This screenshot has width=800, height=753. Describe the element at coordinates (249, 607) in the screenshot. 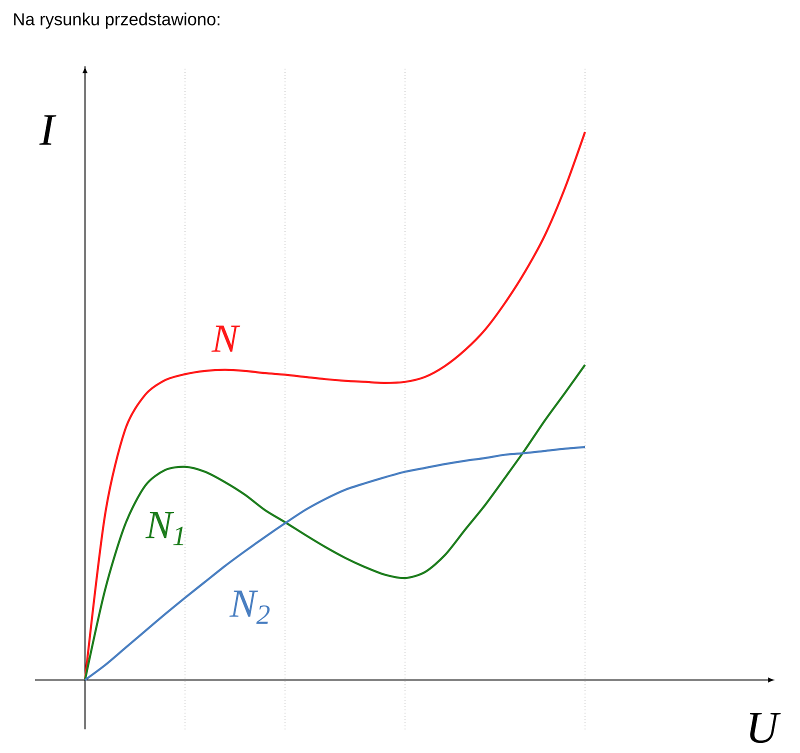

I see `series-label: N$_{2}$` at that location.